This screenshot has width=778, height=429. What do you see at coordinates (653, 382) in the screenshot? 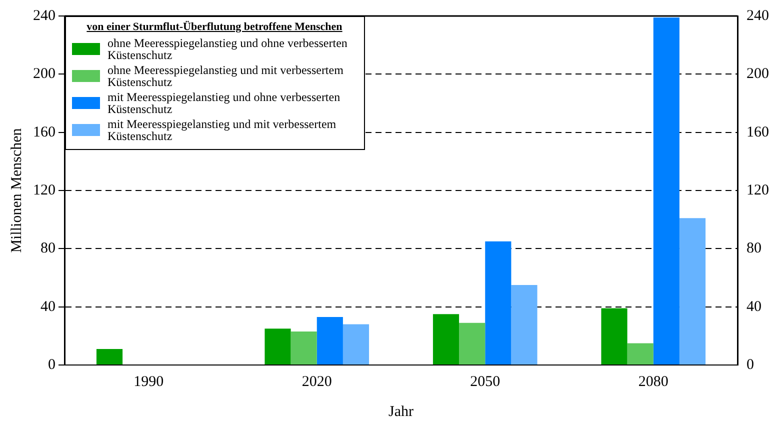
I see `x-tick-label: 2080` at bounding box center [653, 382].